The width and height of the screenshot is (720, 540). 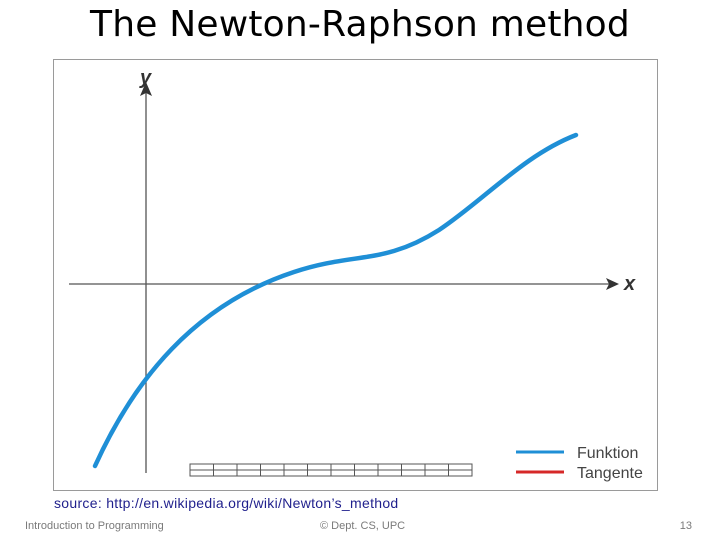 What do you see at coordinates (607, 453) in the screenshot?
I see `legend-label-funktion: Funktion` at bounding box center [607, 453].